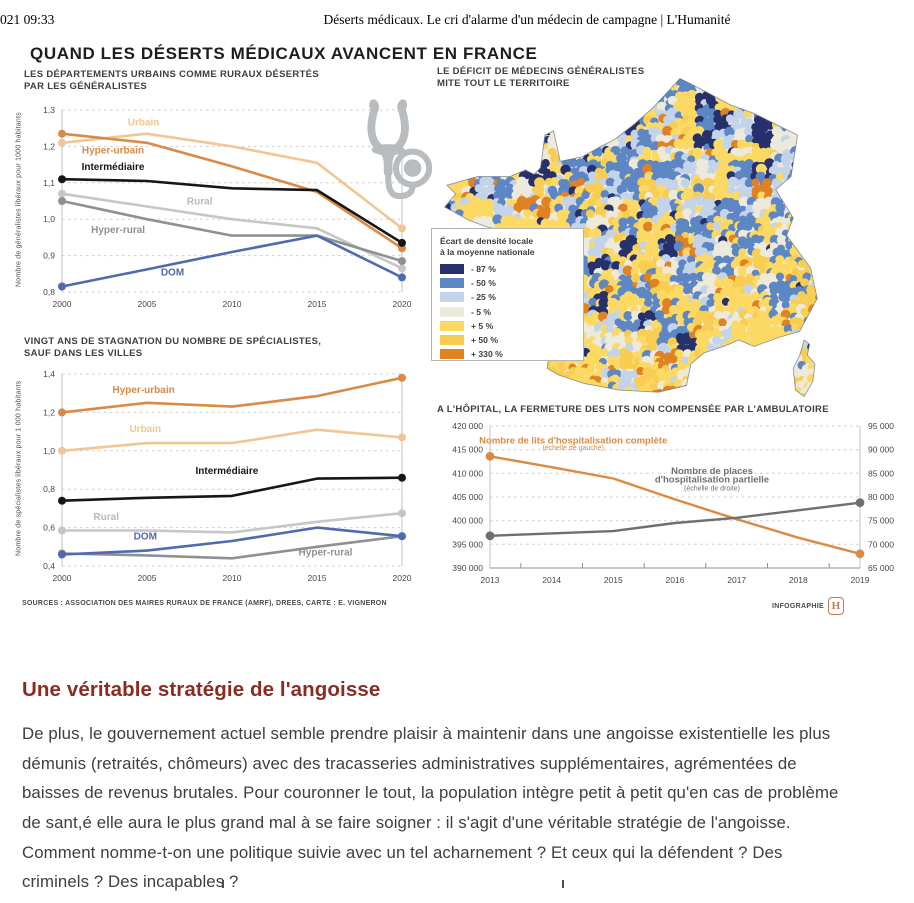  What do you see at coordinates (467, 497) in the screenshot?
I see `svg-text: 405 000` at bounding box center [467, 497].